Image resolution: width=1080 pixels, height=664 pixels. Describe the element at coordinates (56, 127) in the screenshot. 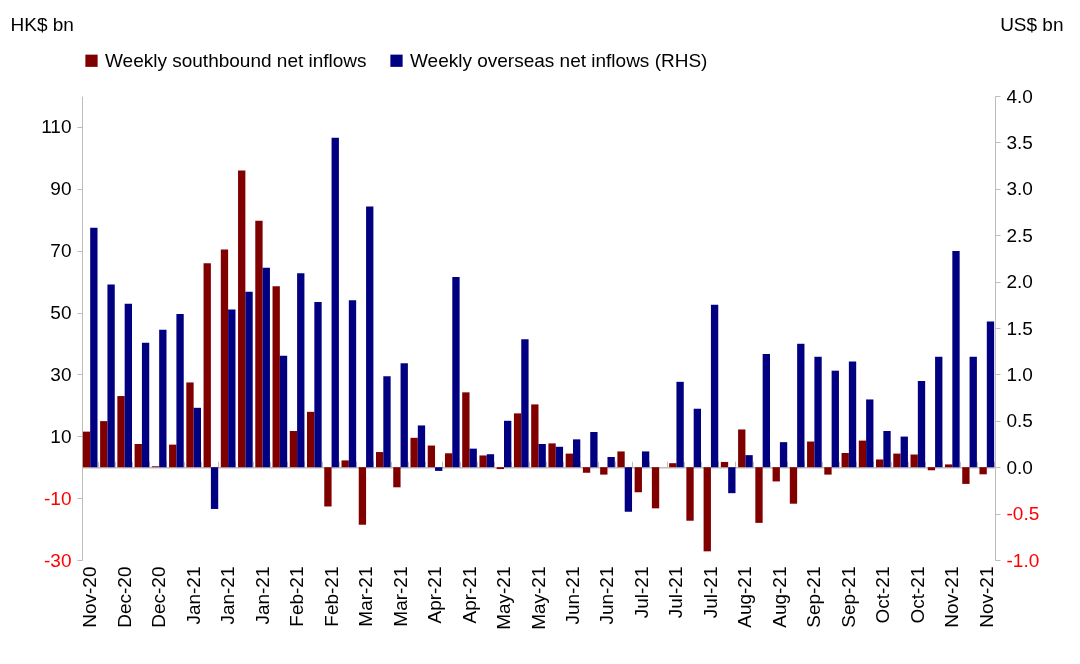

I see `y-tick-label: 110` at that location.